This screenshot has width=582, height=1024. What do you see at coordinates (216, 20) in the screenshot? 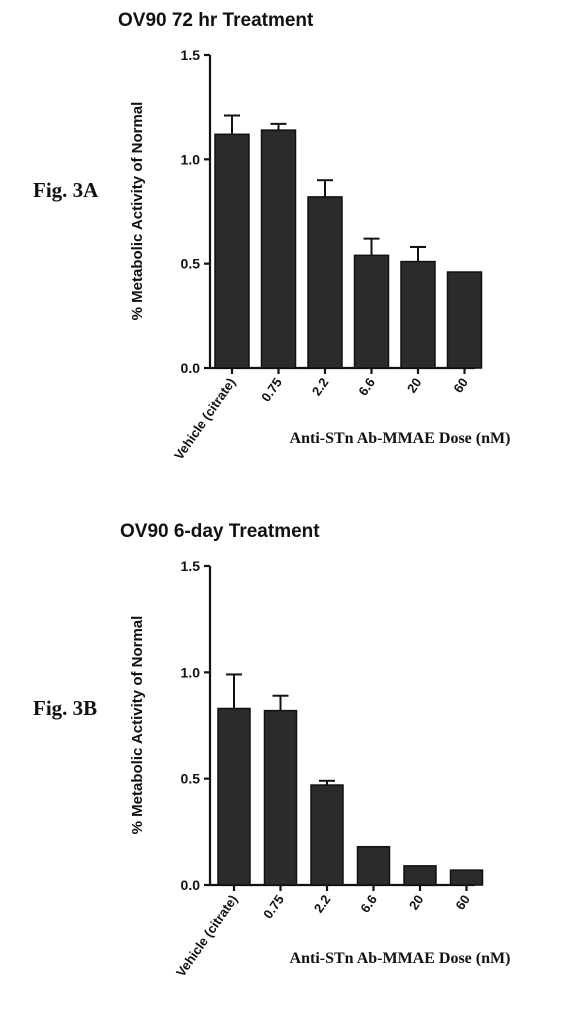
I see `chart-title: OV90 72 hr Treatment` at bounding box center [216, 20].